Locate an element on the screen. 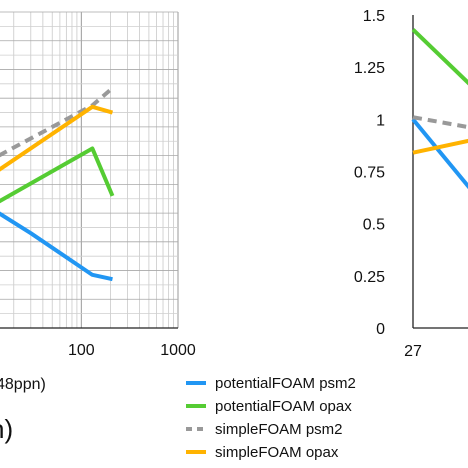  right-y-tick-label: 1 is located at coordinates (380, 120).